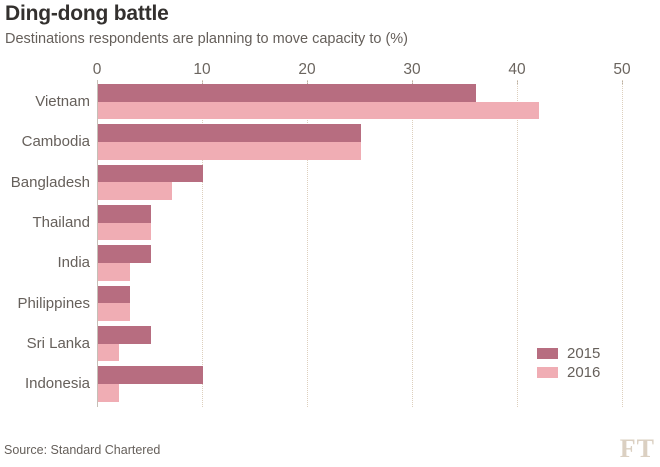 This screenshot has height=467, width=660. I want to click on category-label: Sri Lanka, so click(58, 344).